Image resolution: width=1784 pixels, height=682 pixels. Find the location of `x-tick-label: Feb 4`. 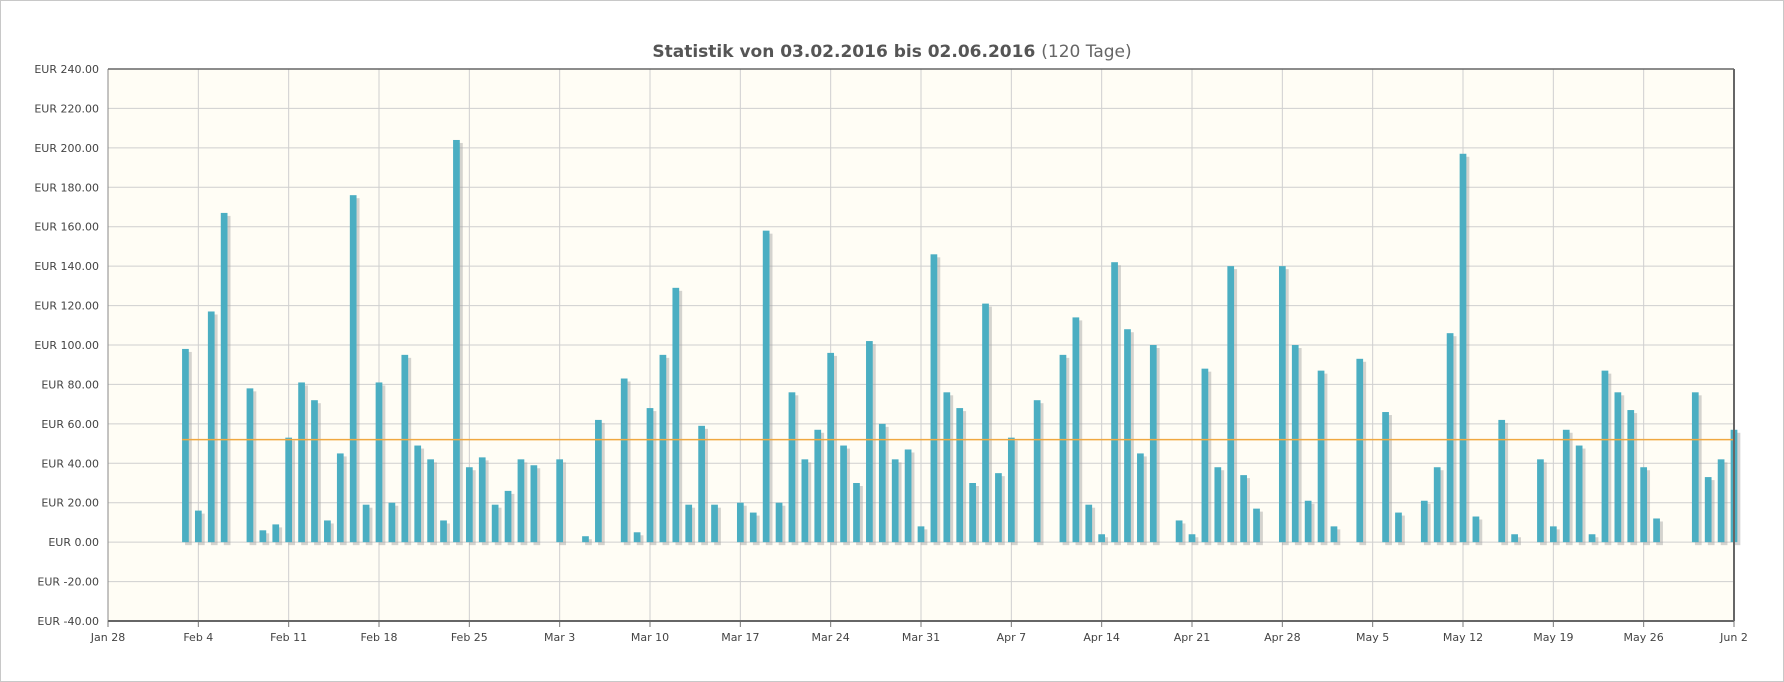

x-tick-label: Feb 4 is located at coordinates (198, 637).